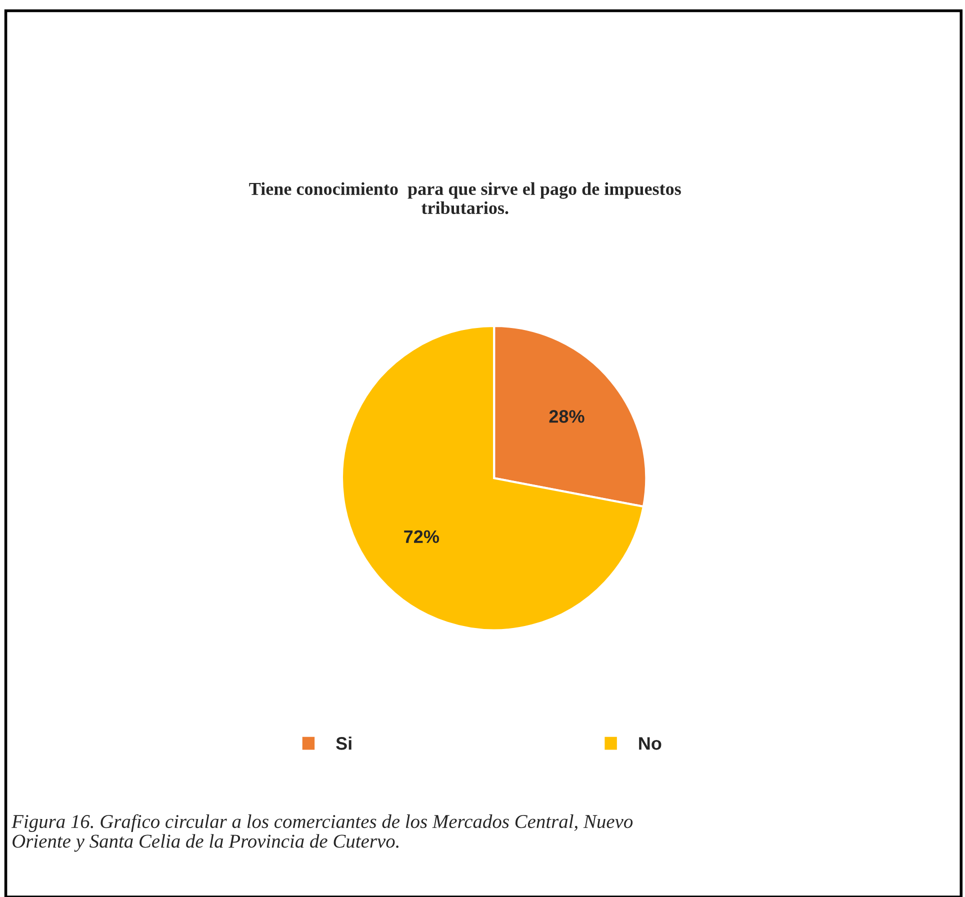  Describe the element at coordinates (650, 743) in the screenshot. I see `legend-label: No` at that location.